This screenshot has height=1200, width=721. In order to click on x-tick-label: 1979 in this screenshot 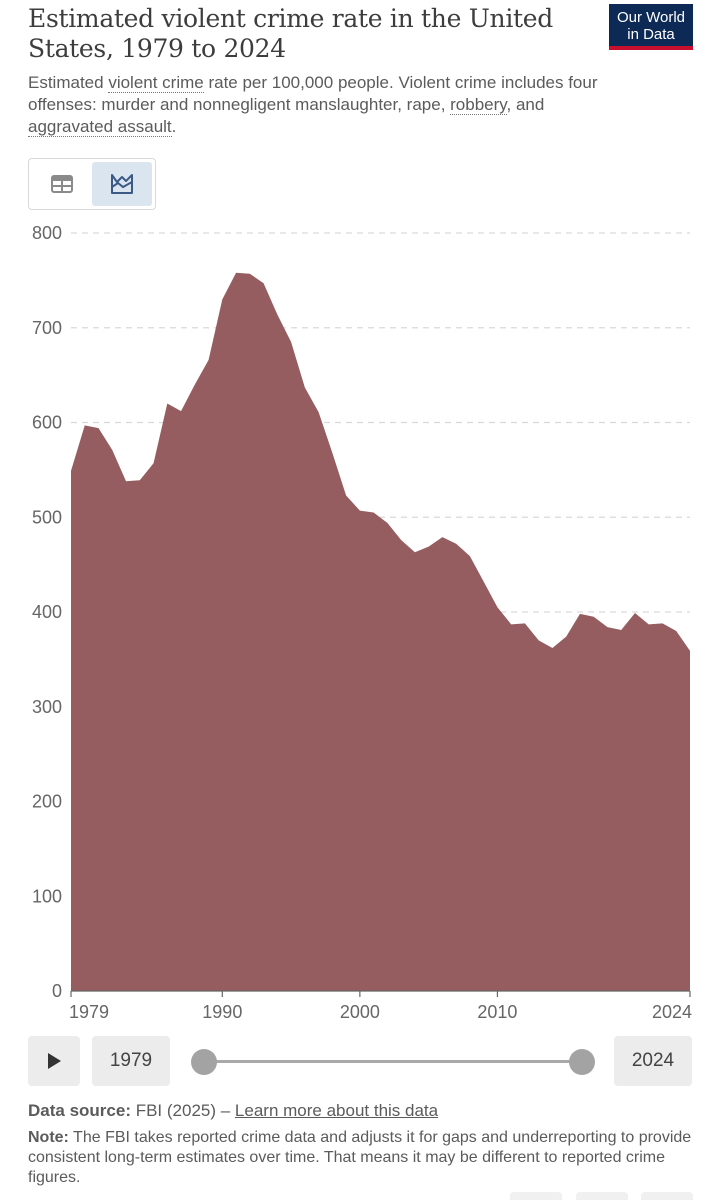, I will do `click(89, 1012)`.